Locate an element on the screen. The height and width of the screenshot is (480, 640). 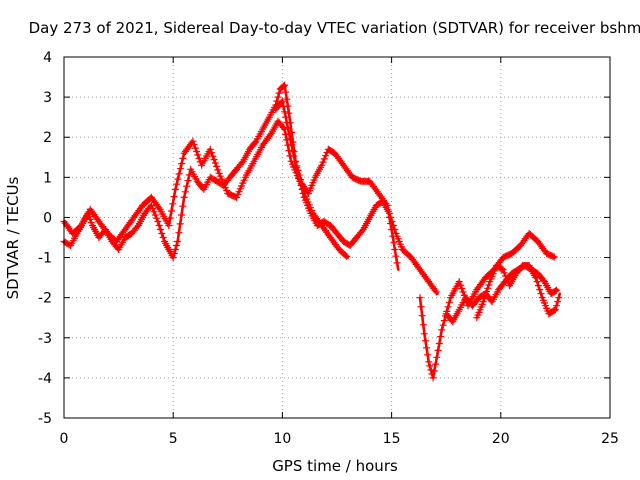
x-tick-label: 25 is located at coordinates (610, 439).